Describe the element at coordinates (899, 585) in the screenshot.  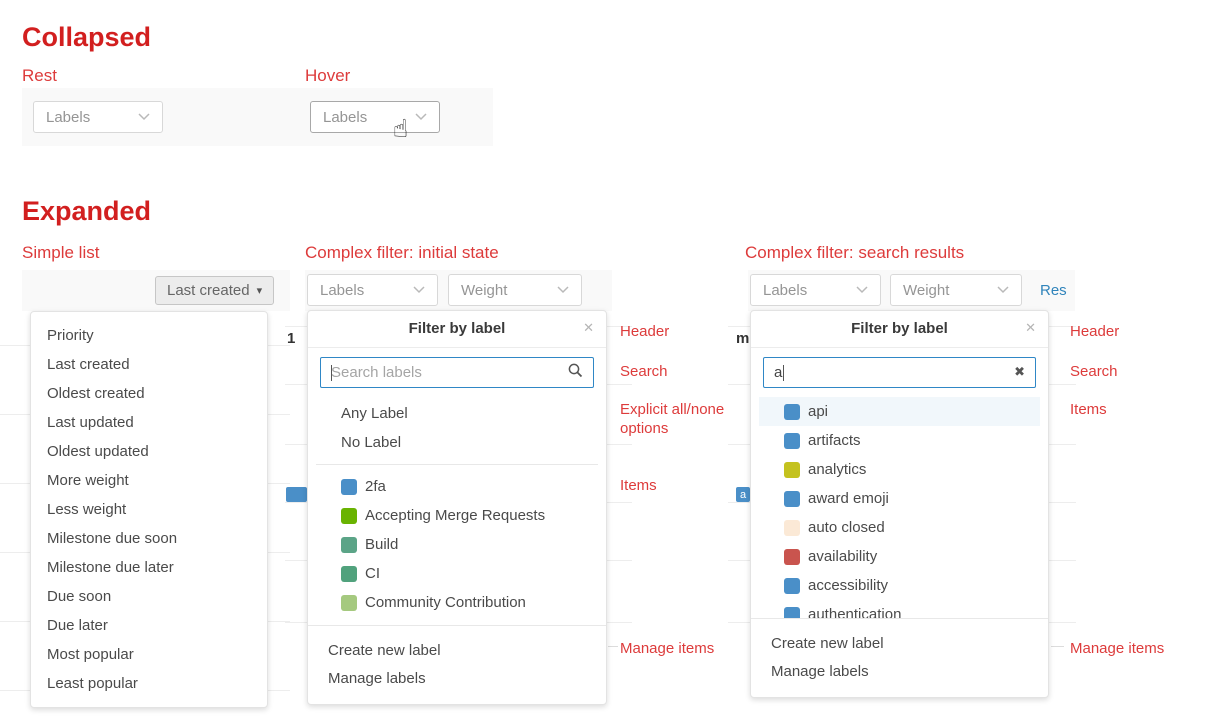
I see `label-item: accessibility` at that location.